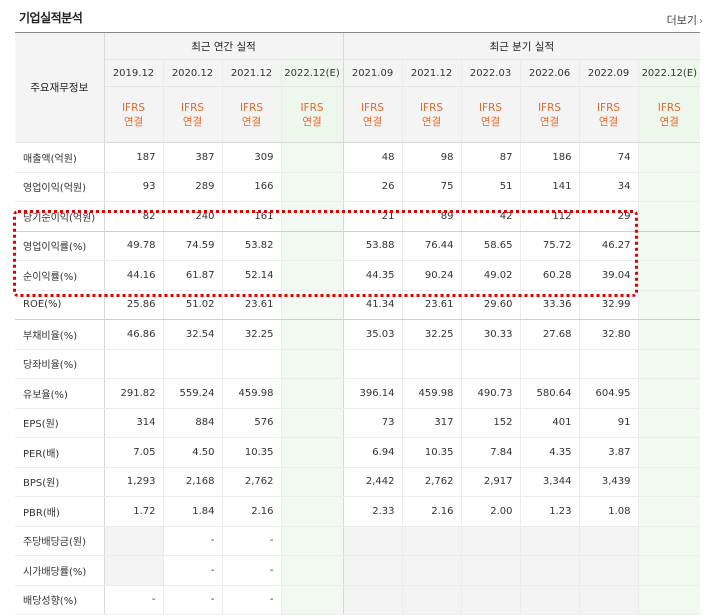 This screenshot has height=615, width=715. I want to click on table-cell: 32.25, so click(251, 334).